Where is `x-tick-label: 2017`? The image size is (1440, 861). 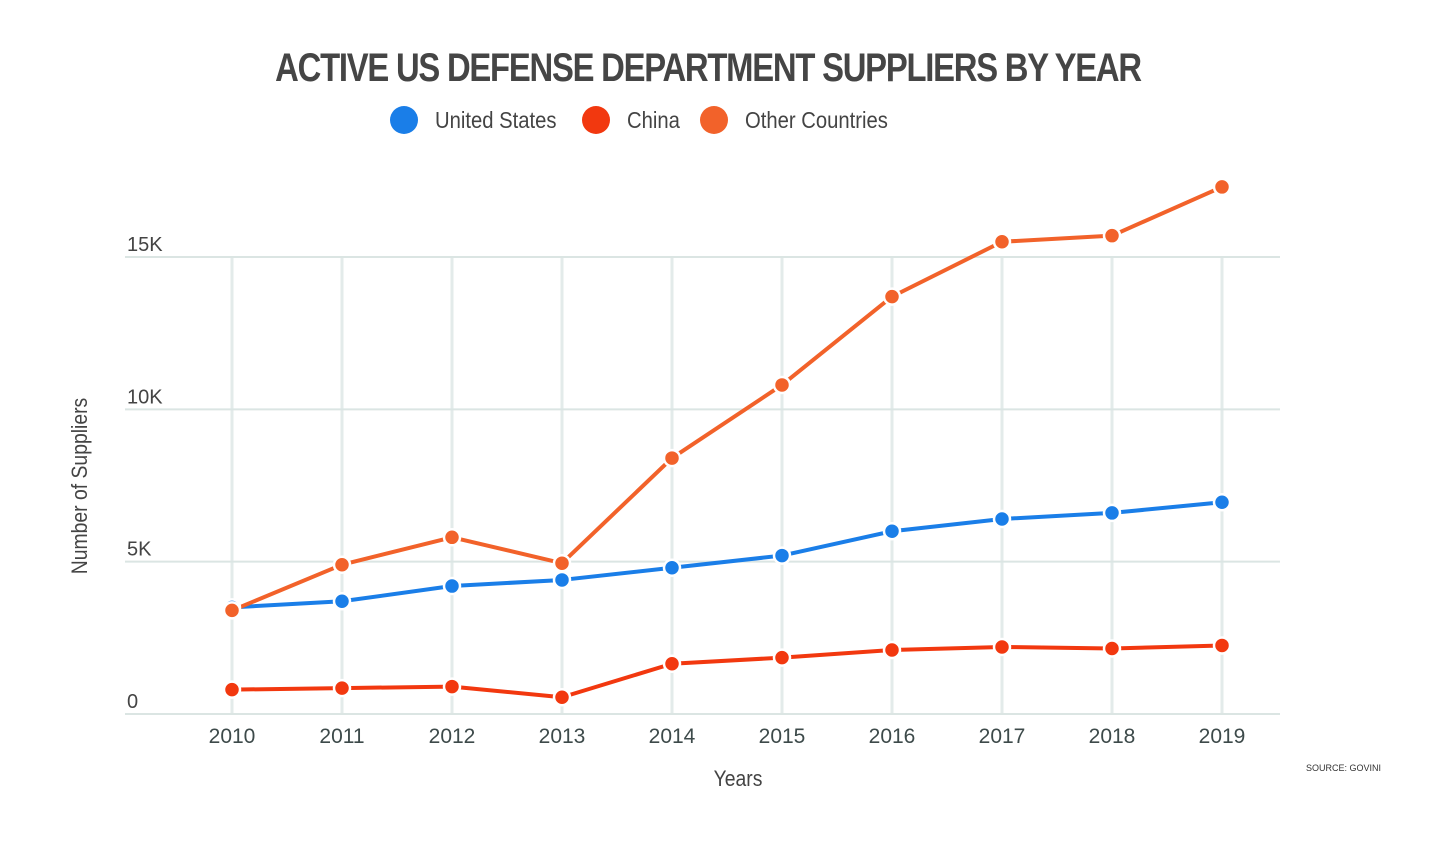 x-tick-label: 2017 is located at coordinates (1002, 736).